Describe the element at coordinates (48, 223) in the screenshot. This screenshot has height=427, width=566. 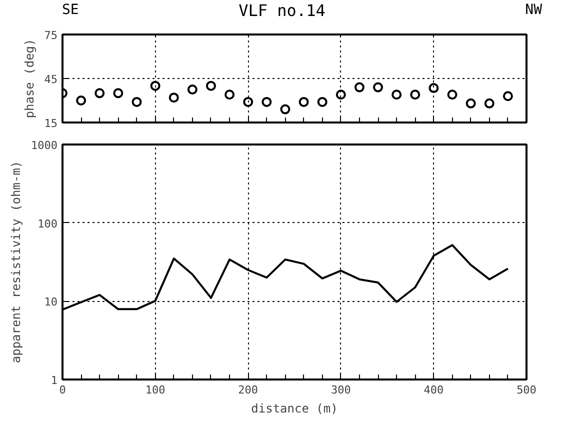
I see `y-tick-label: 100` at that location.